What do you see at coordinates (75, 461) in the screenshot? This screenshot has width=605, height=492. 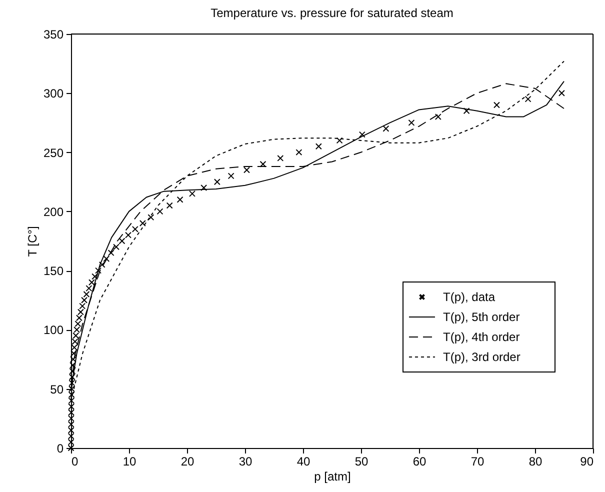 I see `x-tick-label: 0` at bounding box center [75, 461].